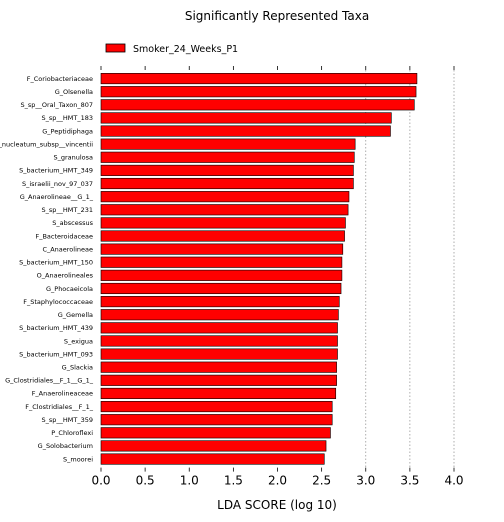 Image resolution: width=504 pixels, height=522 pixels. What do you see at coordinates (57, 197) in the screenshot?
I see `y-tick-label: G_Anaerolineae__G_1_` at bounding box center [57, 197].